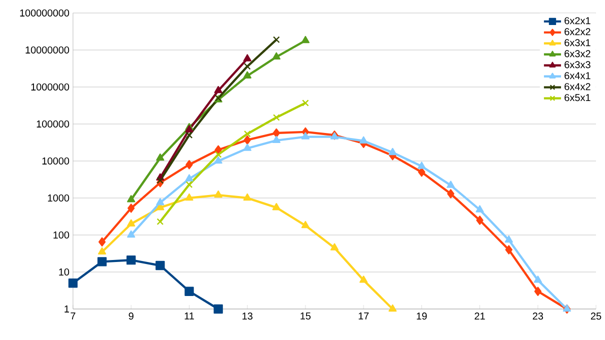  I want to click on x-tick-label: 9, so click(131, 316).